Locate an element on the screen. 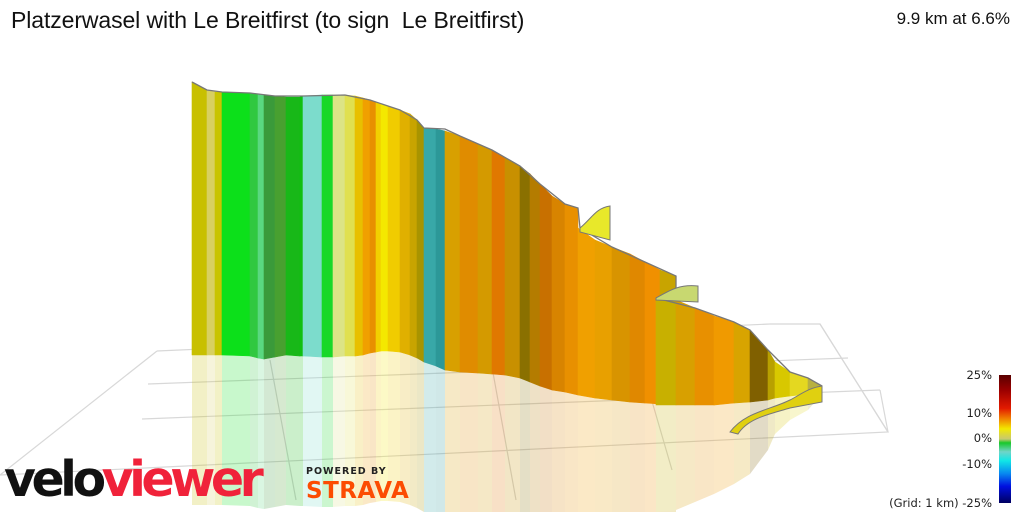 The width and height of the screenshot is (1024, 512). legend-label-min: (Grid: 1 km) -25% is located at coordinates (940, 503).